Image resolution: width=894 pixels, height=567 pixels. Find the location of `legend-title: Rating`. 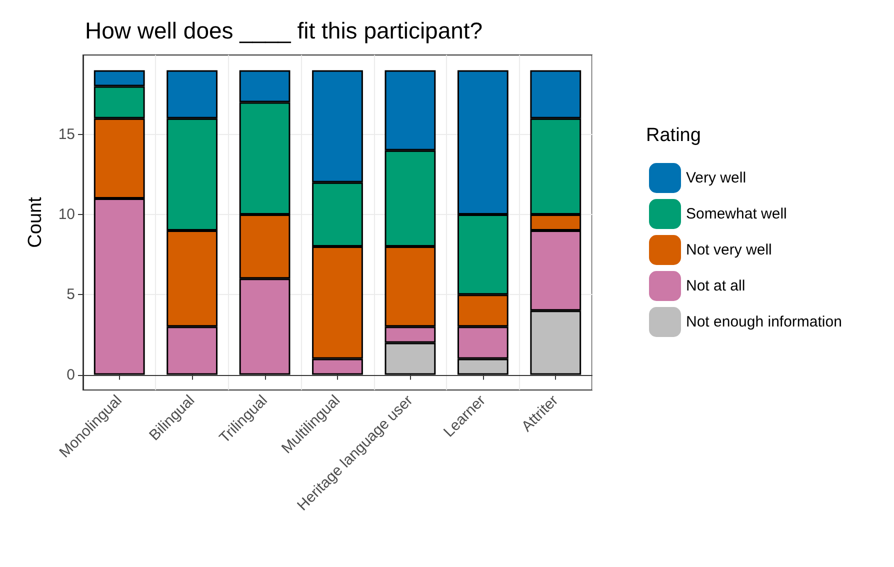

legend-title: Rating is located at coordinates (673, 135).